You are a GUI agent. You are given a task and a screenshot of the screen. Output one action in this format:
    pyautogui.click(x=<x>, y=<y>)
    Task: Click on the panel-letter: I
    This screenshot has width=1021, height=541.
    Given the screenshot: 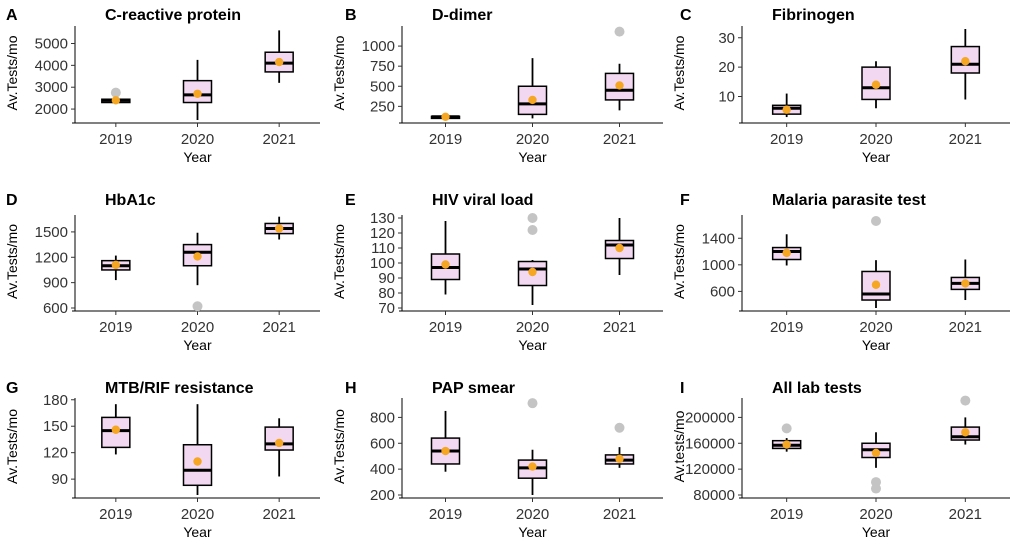 What is the action you would take?
    pyautogui.click(x=682, y=388)
    